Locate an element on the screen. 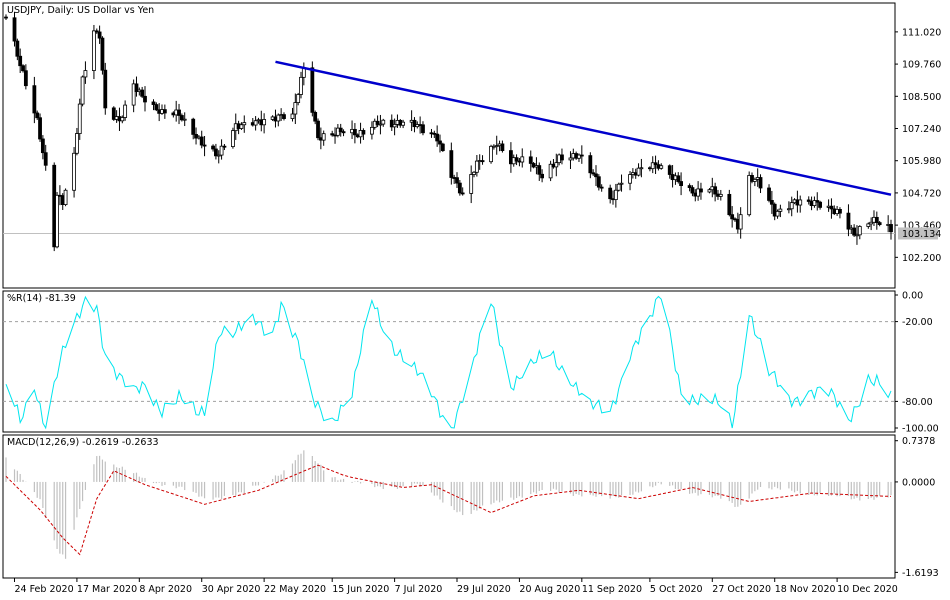  current-price-label: 103.134 is located at coordinates (921, 234).